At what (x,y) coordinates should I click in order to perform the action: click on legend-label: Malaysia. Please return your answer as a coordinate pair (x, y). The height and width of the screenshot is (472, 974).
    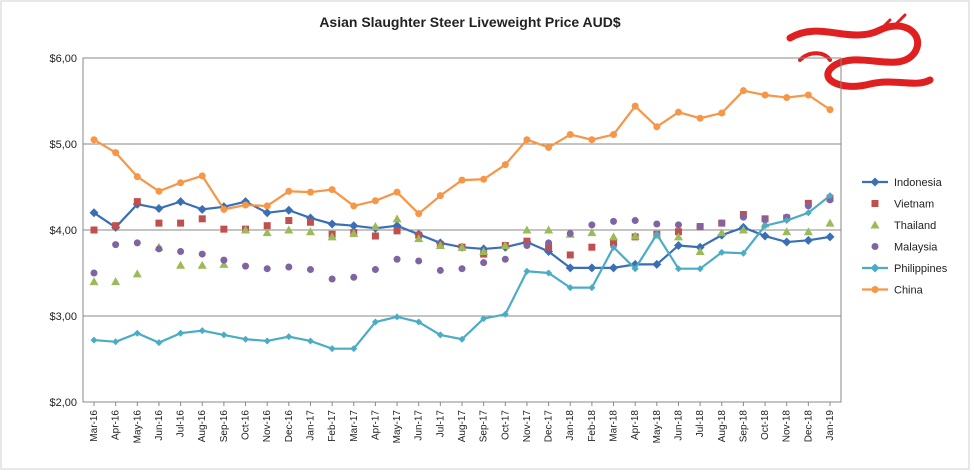
    Looking at the image, I should click on (916, 248).